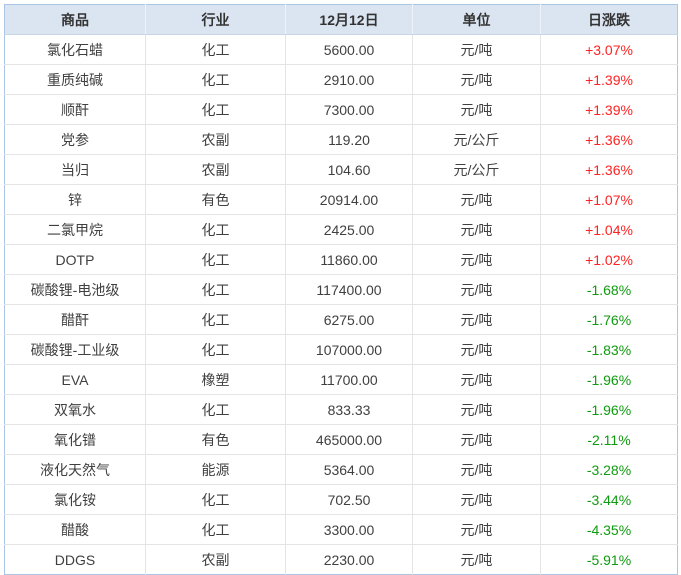 The image size is (681, 575). I want to click on price-cell: 119.20, so click(349, 139).